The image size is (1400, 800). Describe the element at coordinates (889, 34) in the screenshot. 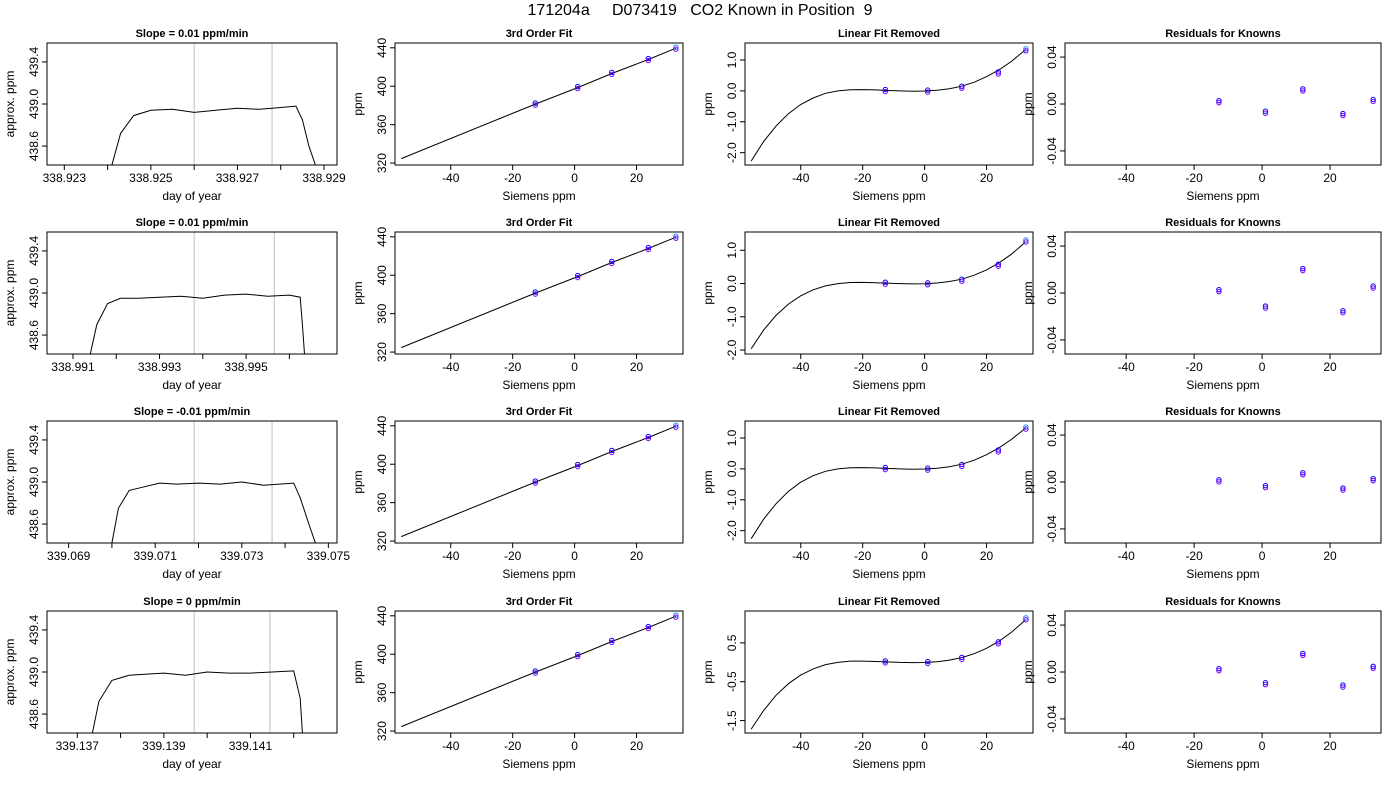

I see `chart-title: Linear Fit Removed` at that location.